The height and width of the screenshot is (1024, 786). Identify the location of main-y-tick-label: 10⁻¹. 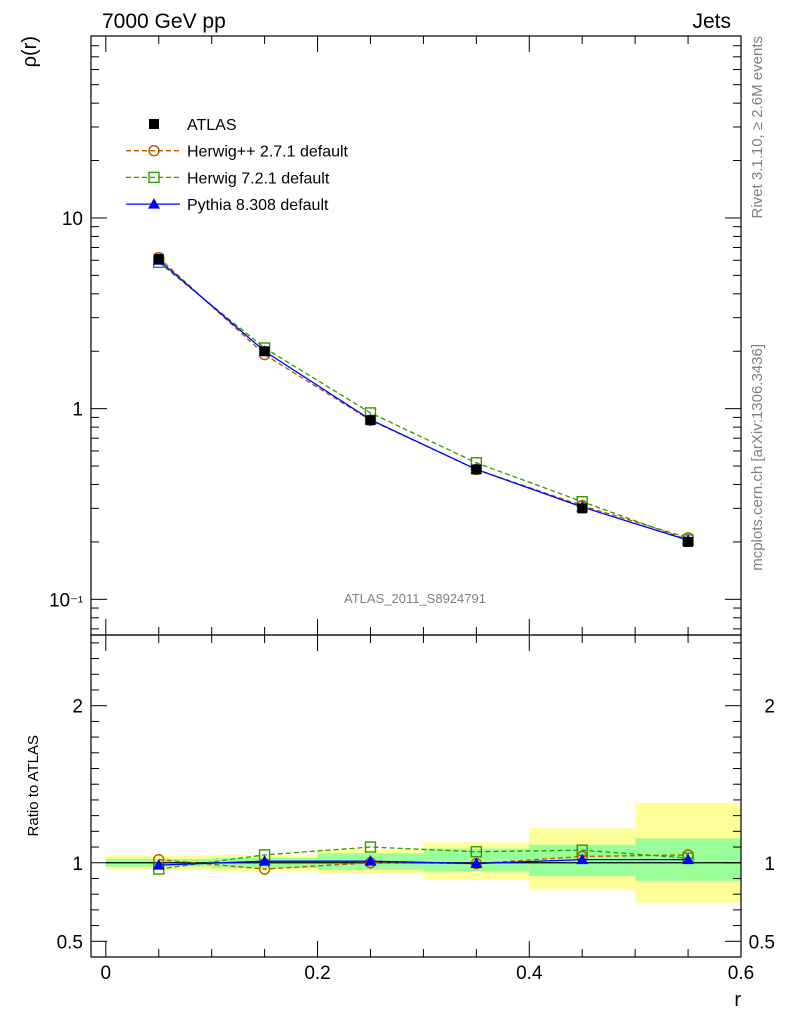
(66, 600).